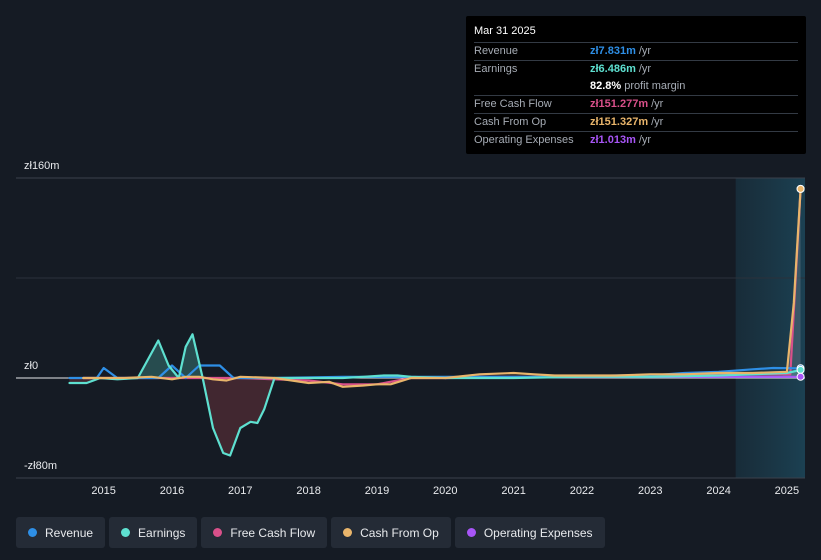  I want to click on tooltip-row-value: zł6.486m, so click(613, 69).